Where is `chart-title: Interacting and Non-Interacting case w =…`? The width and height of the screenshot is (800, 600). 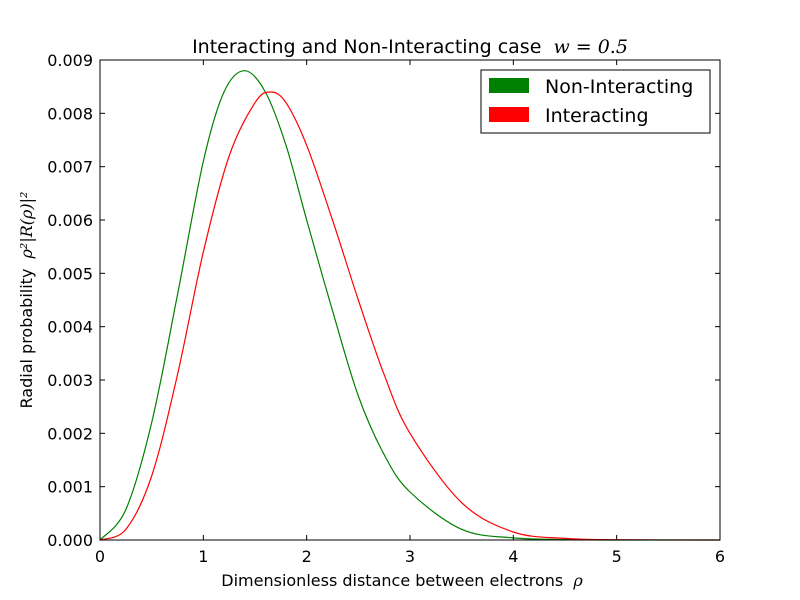
chart-title: Interacting and Non-Interacting case w =… is located at coordinates (410, 47).